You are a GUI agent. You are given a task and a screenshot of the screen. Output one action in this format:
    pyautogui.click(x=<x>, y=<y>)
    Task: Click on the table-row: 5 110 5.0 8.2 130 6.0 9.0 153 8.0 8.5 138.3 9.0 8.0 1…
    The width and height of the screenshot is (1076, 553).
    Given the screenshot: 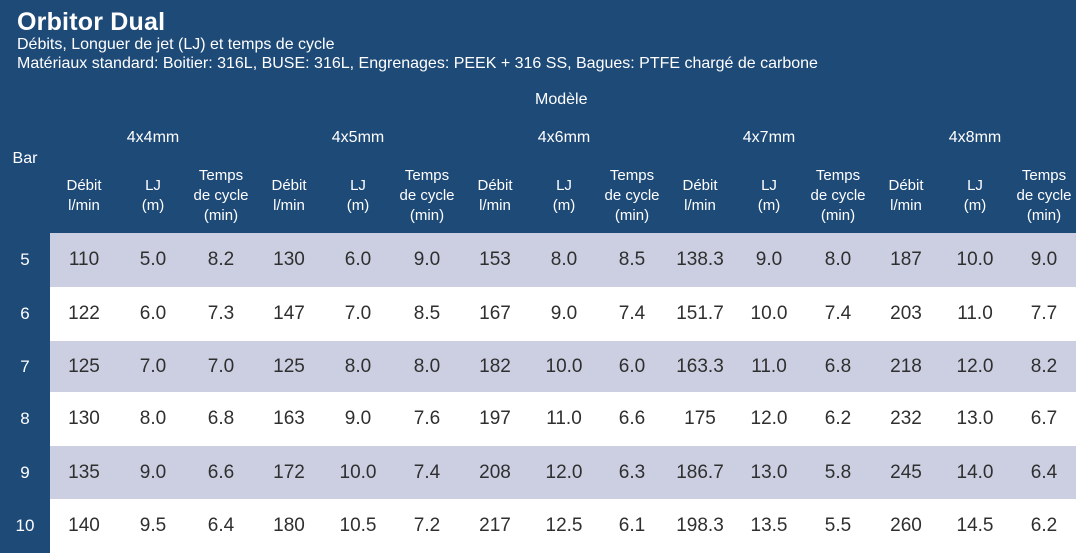 What is the action you would take?
    pyautogui.click(x=538, y=260)
    